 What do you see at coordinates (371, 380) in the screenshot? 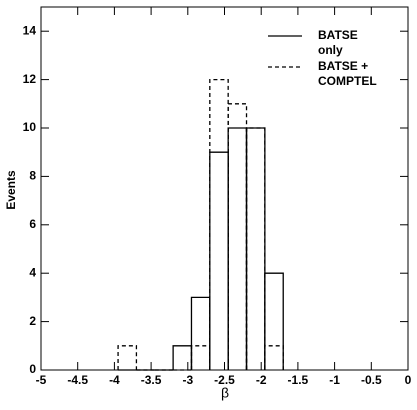
I see `x-tick-label: -0.5` at bounding box center [371, 380].